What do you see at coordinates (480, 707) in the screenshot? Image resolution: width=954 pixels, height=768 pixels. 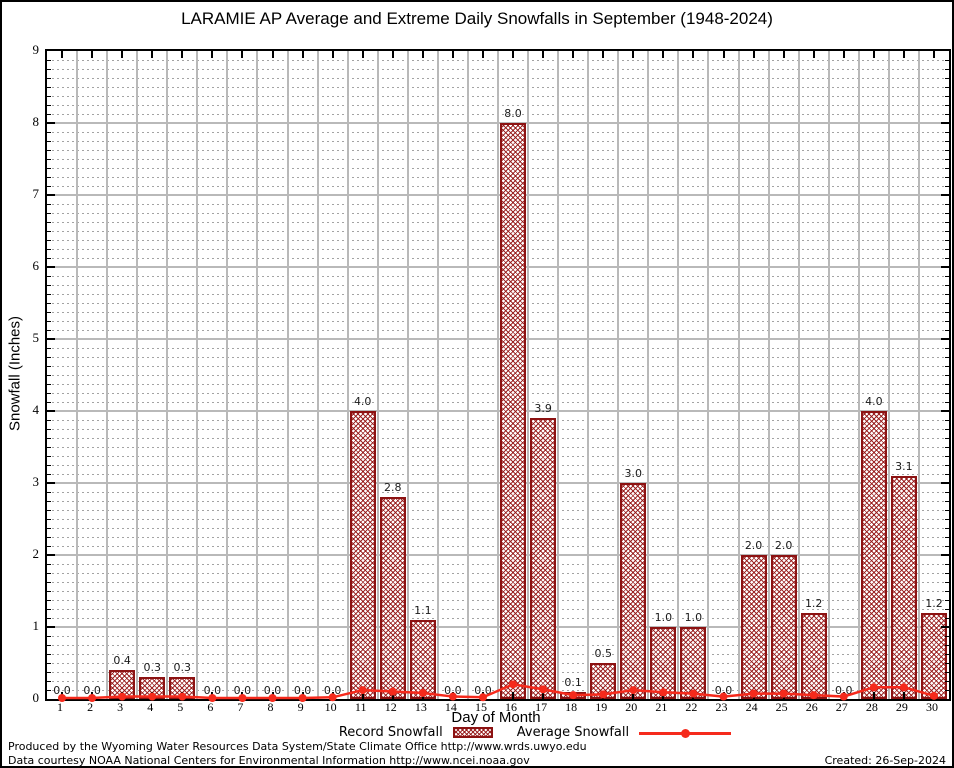 I see `x-tick-label: 15` at bounding box center [480, 707].